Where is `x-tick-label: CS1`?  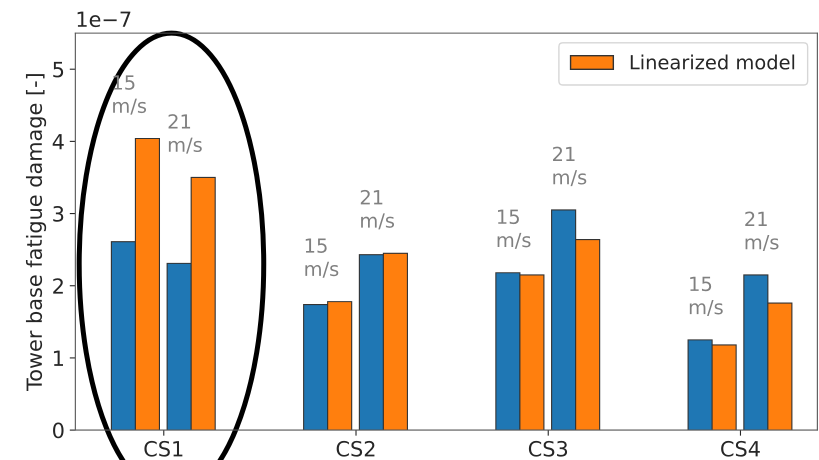 x-tick-label: CS1 is located at coordinates (163, 448).